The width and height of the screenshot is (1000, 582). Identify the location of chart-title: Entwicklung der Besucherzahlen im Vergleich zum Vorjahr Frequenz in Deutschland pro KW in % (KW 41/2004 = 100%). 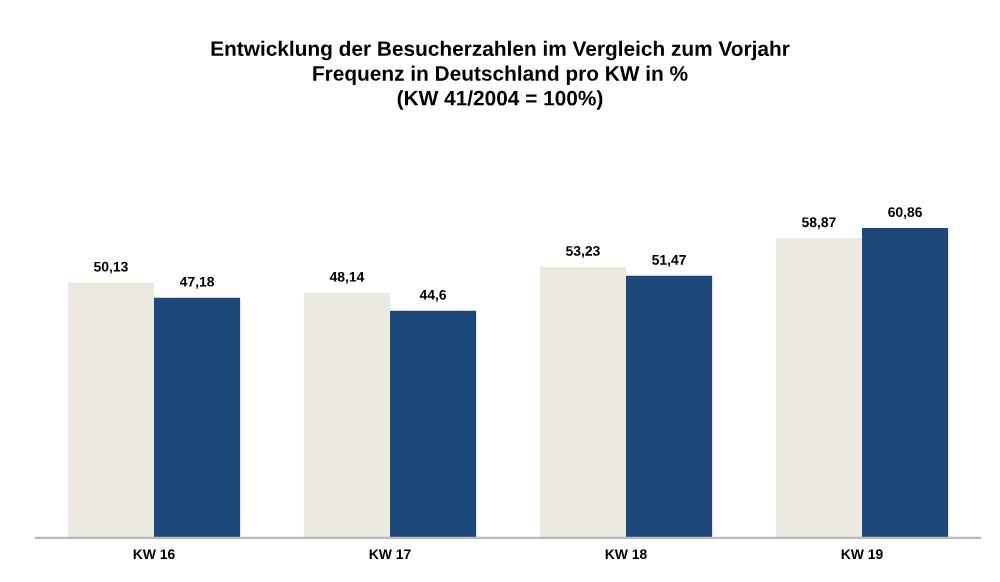
(500, 75).